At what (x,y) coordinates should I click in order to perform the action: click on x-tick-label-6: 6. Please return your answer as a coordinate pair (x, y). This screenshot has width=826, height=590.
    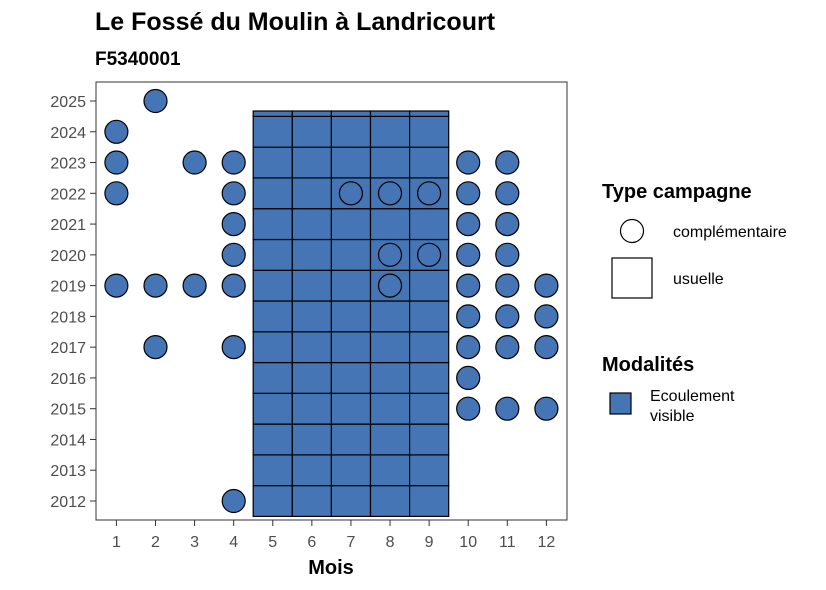
    Looking at the image, I should click on (311, 542).